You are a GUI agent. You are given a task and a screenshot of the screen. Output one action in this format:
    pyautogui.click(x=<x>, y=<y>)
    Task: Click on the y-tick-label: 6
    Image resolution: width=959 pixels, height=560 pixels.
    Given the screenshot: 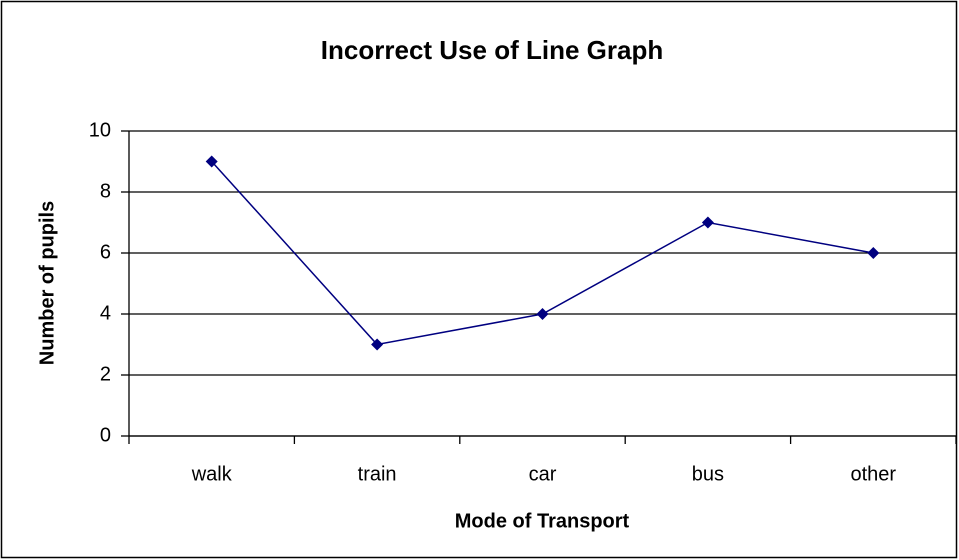 What is the action you would take?
    pyautogui.click(x=105, y=252)
    